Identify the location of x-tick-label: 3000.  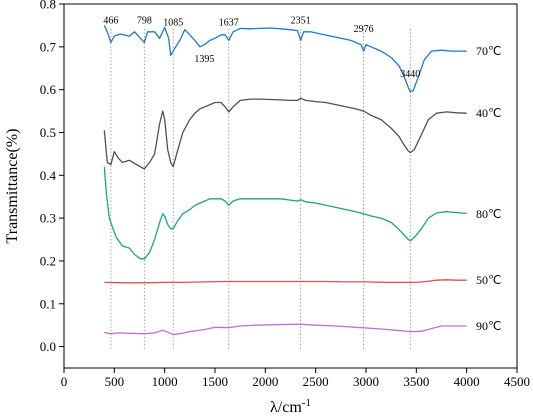
(366, 381).